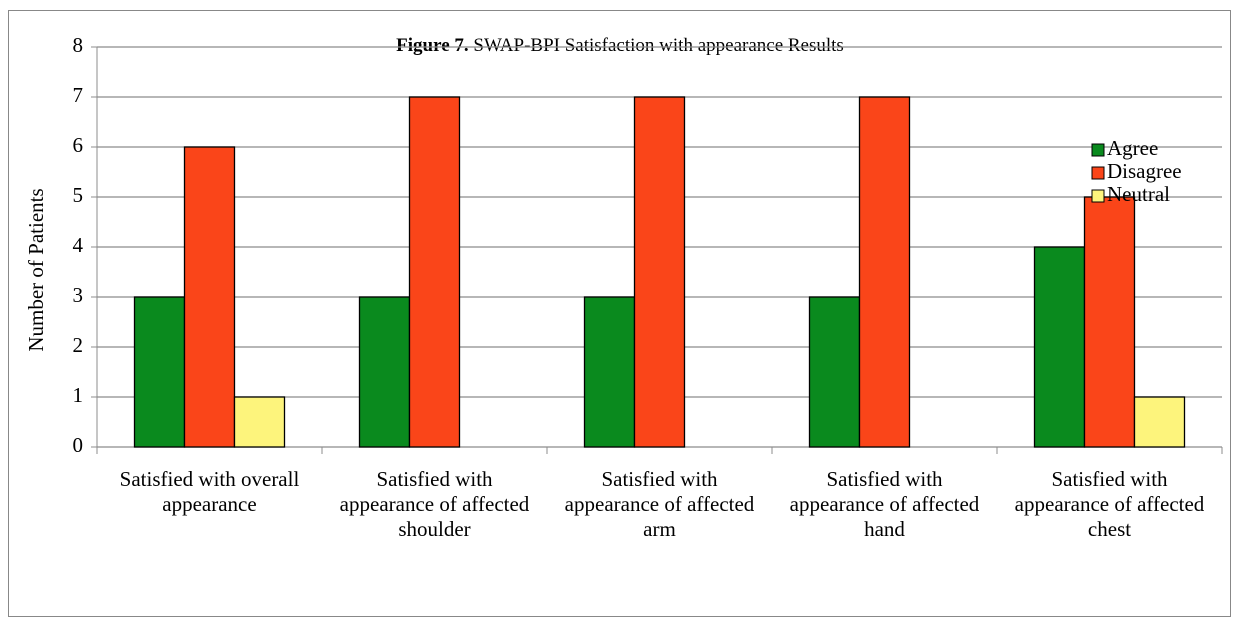 The image size is (1239, 625). Describe the element at coordinates (78, 345) in the screenshot. I see `y-tick-label: 2` at that location.